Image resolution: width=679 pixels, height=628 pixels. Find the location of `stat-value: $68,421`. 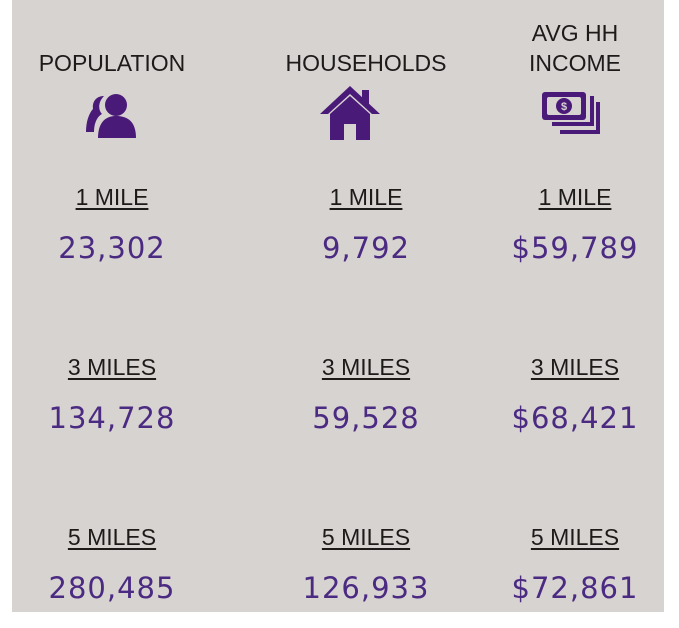

stat-value: $68,421 is located at coordinates (575, 418).